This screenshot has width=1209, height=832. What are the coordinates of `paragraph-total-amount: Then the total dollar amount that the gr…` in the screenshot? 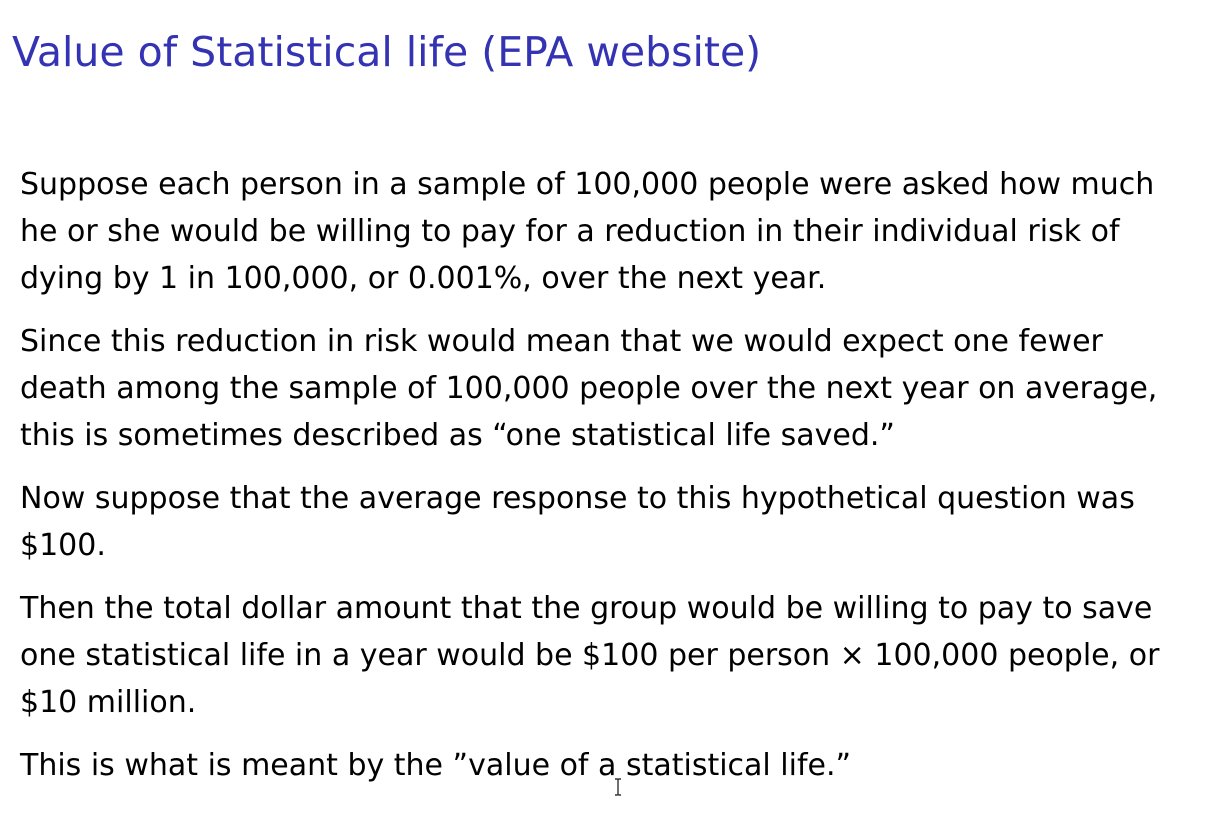 It's located at (590, 655).